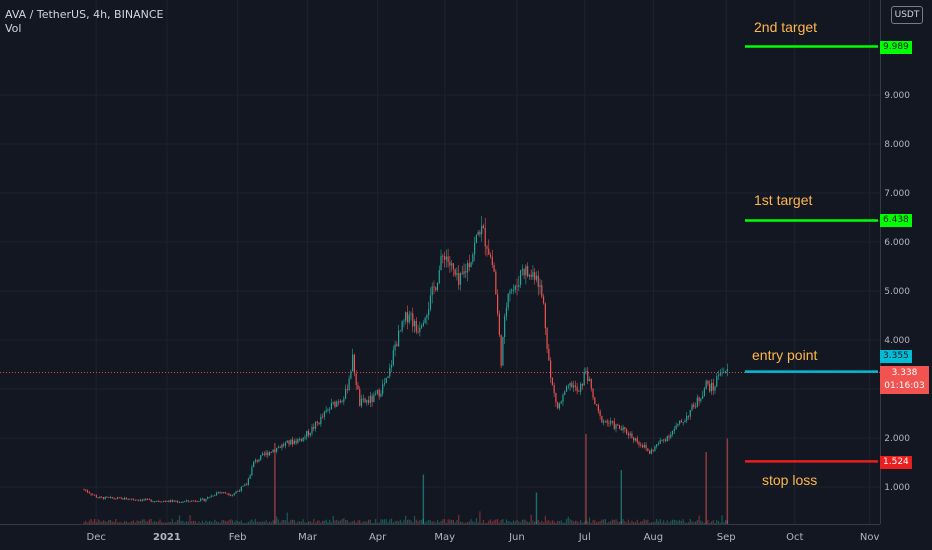  I want to click on price-tag-2nd-target: 9.989, so click(896, 47).